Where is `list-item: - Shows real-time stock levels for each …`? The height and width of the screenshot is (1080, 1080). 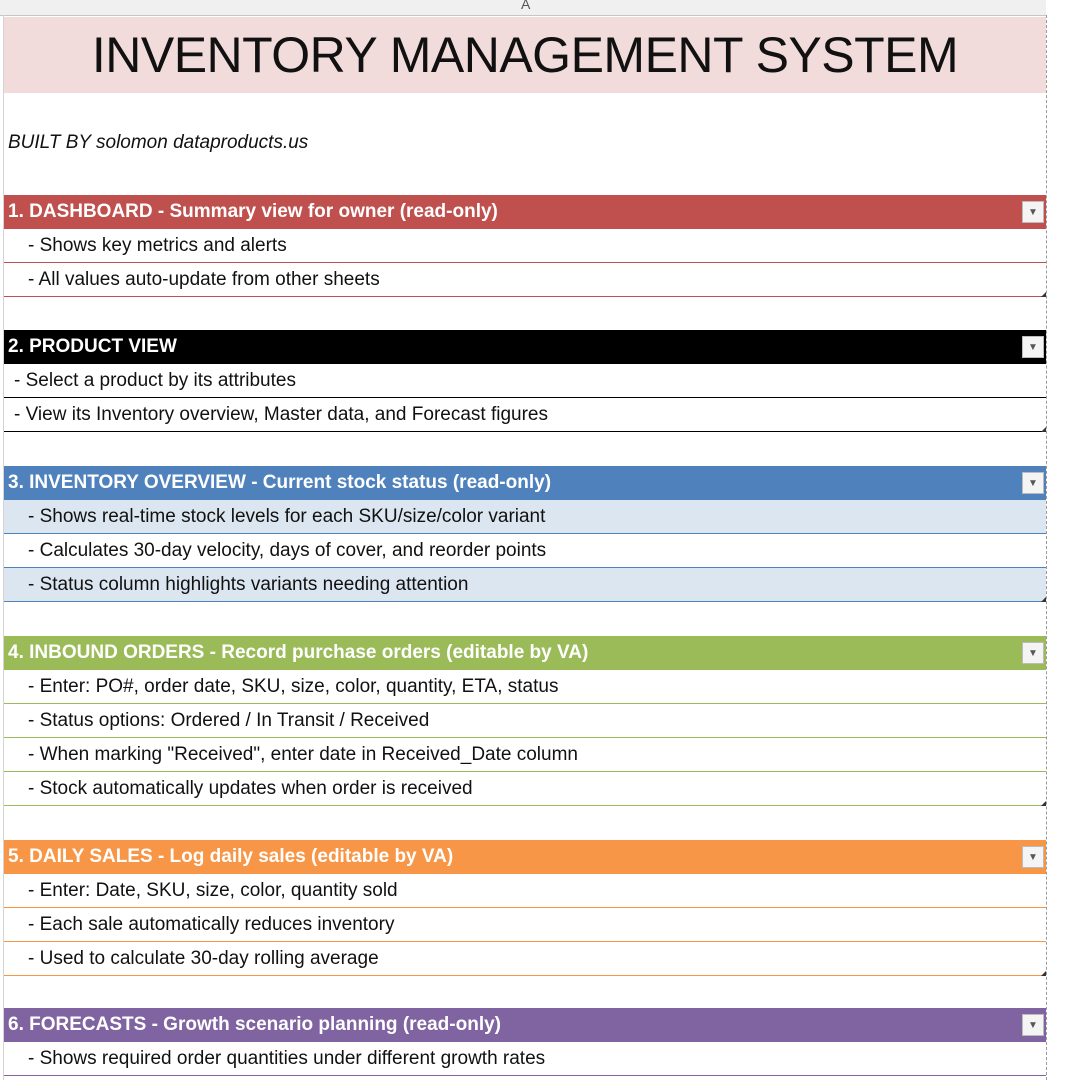
list-item: - Shows real-time stock levels for each … is located at coordinates (525, 517).